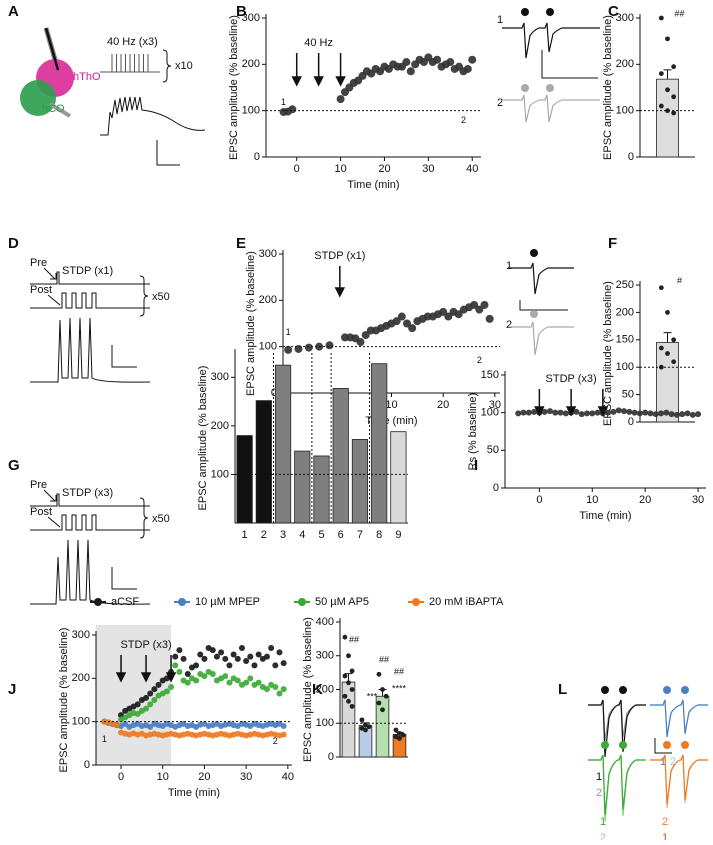  Describe the element at coordinates (466, 602) in the screenshot. I see `legend-label: 20 mM iBAPTA` at that location.